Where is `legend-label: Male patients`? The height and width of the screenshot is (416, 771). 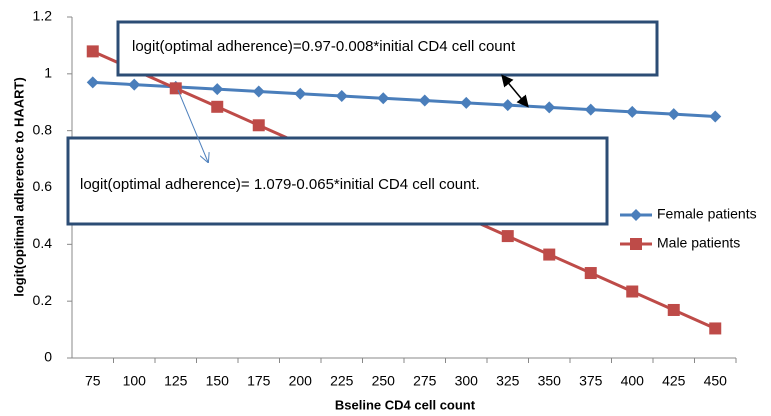 legend-label: Male patients is located at coordinates (698, 243).